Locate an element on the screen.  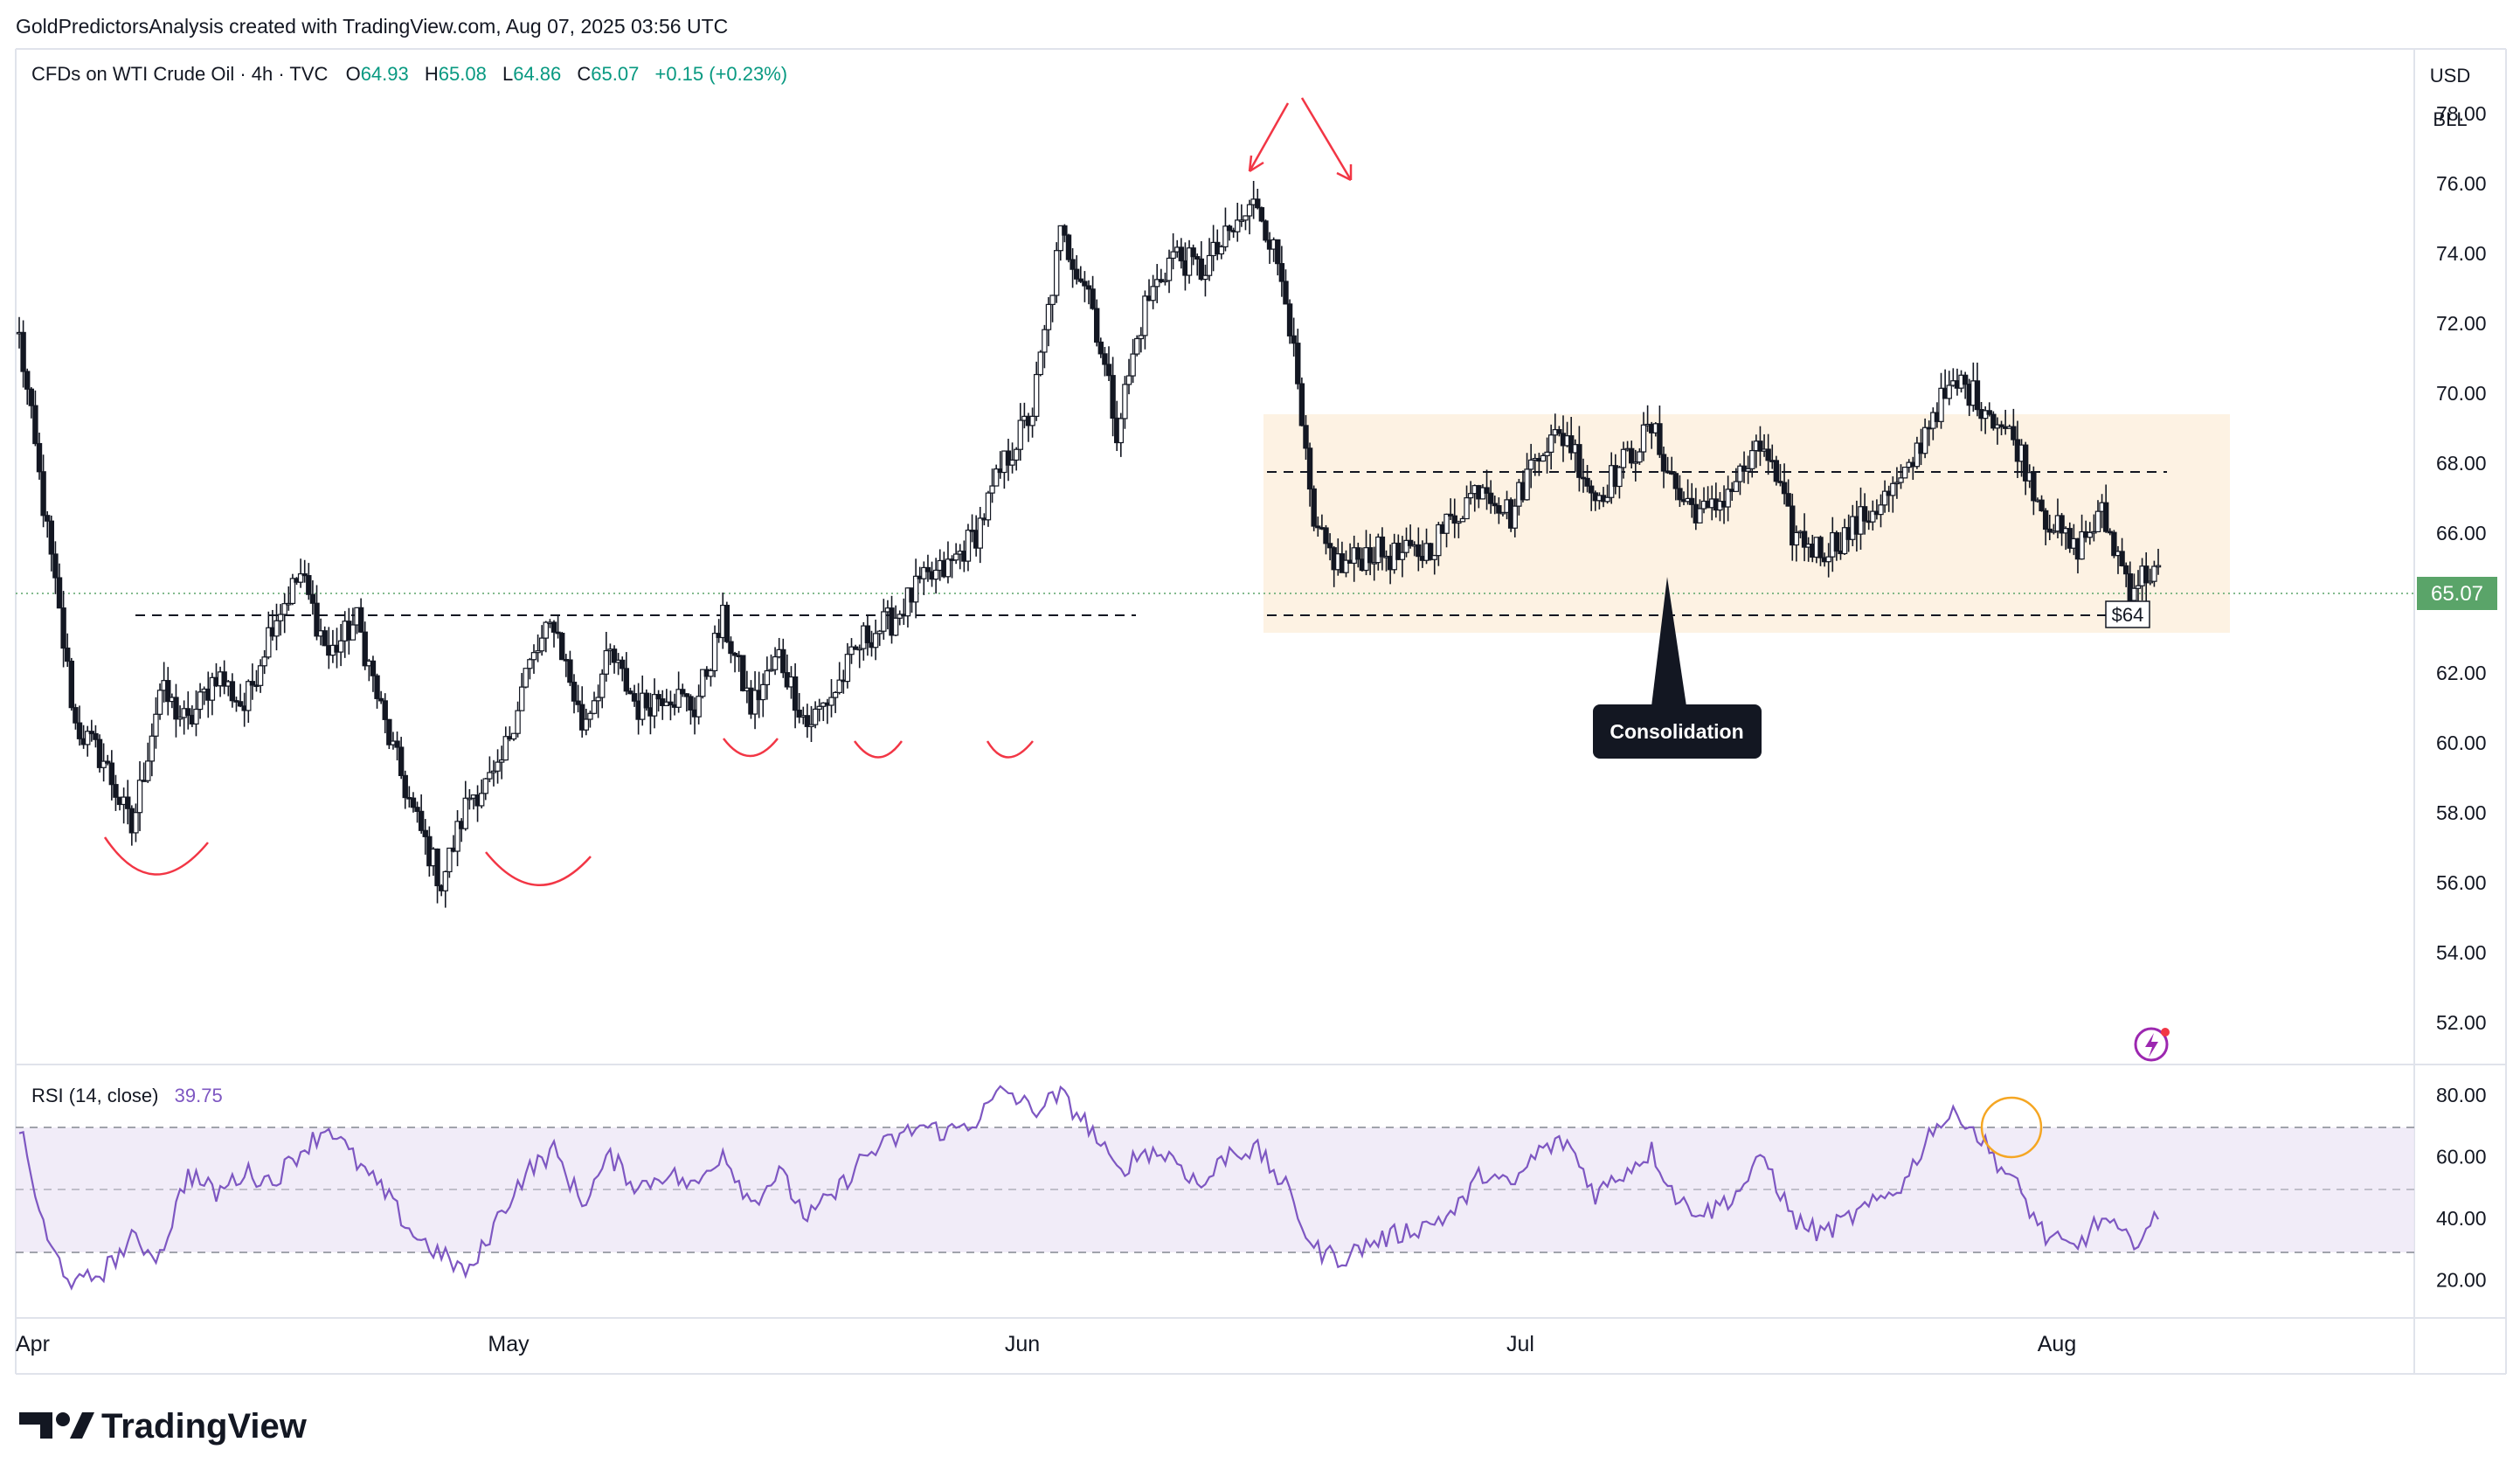
axis-unit: BLL is located at coordinates (2450, 119).